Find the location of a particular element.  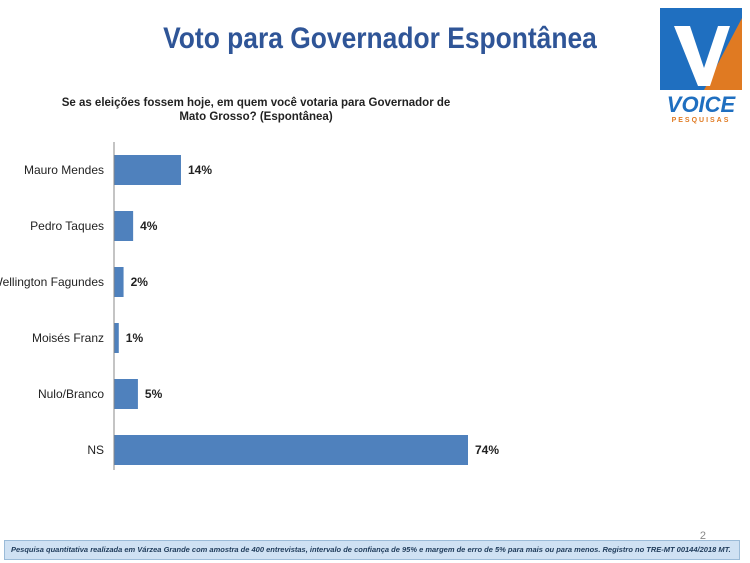

category-label: Mauro Mendes is located at coordinates (64, 170).